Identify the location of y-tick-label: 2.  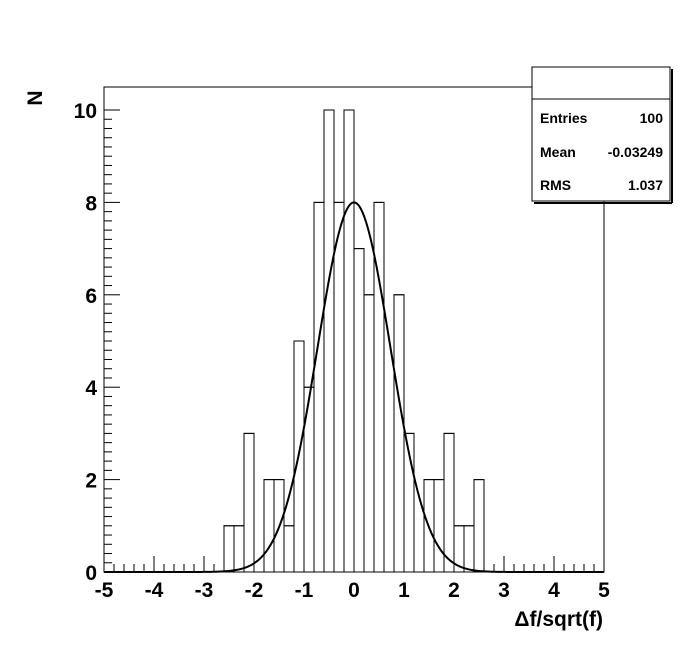
(91, 481).